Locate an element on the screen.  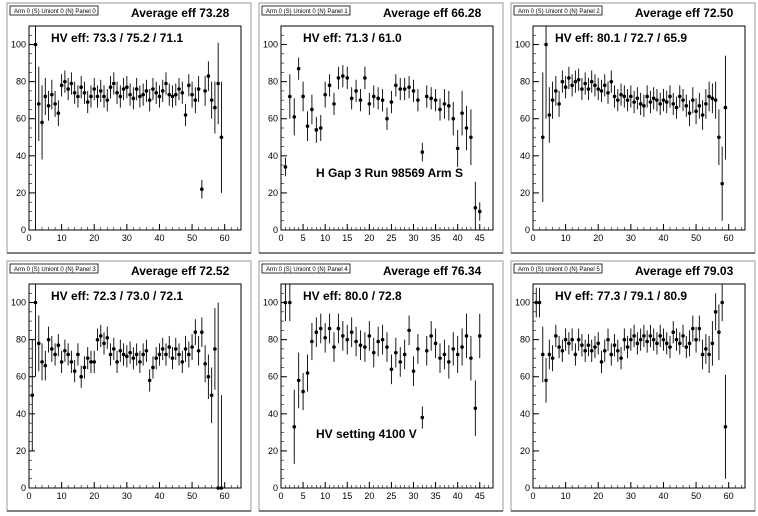
x-tick-label: 20 is located at coordinates (94, 496).